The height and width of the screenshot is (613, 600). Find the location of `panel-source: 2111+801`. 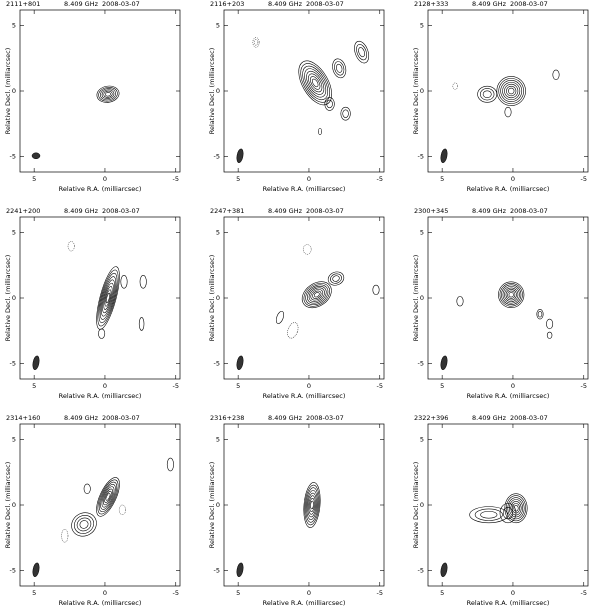

panel-source: 2111+801 is located at coordinates (23, 4).